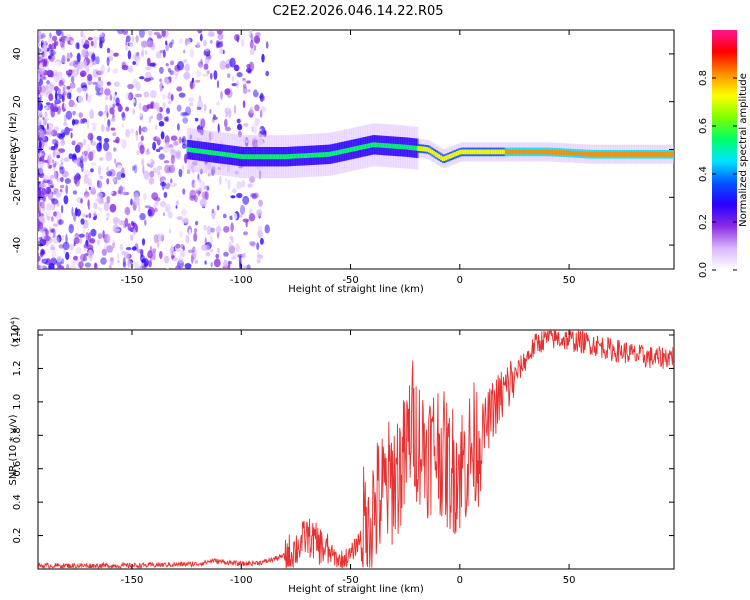  Describe the element at coordinates (569, 580) in the screenshot. I see `x-tick-label: 50` at that location.